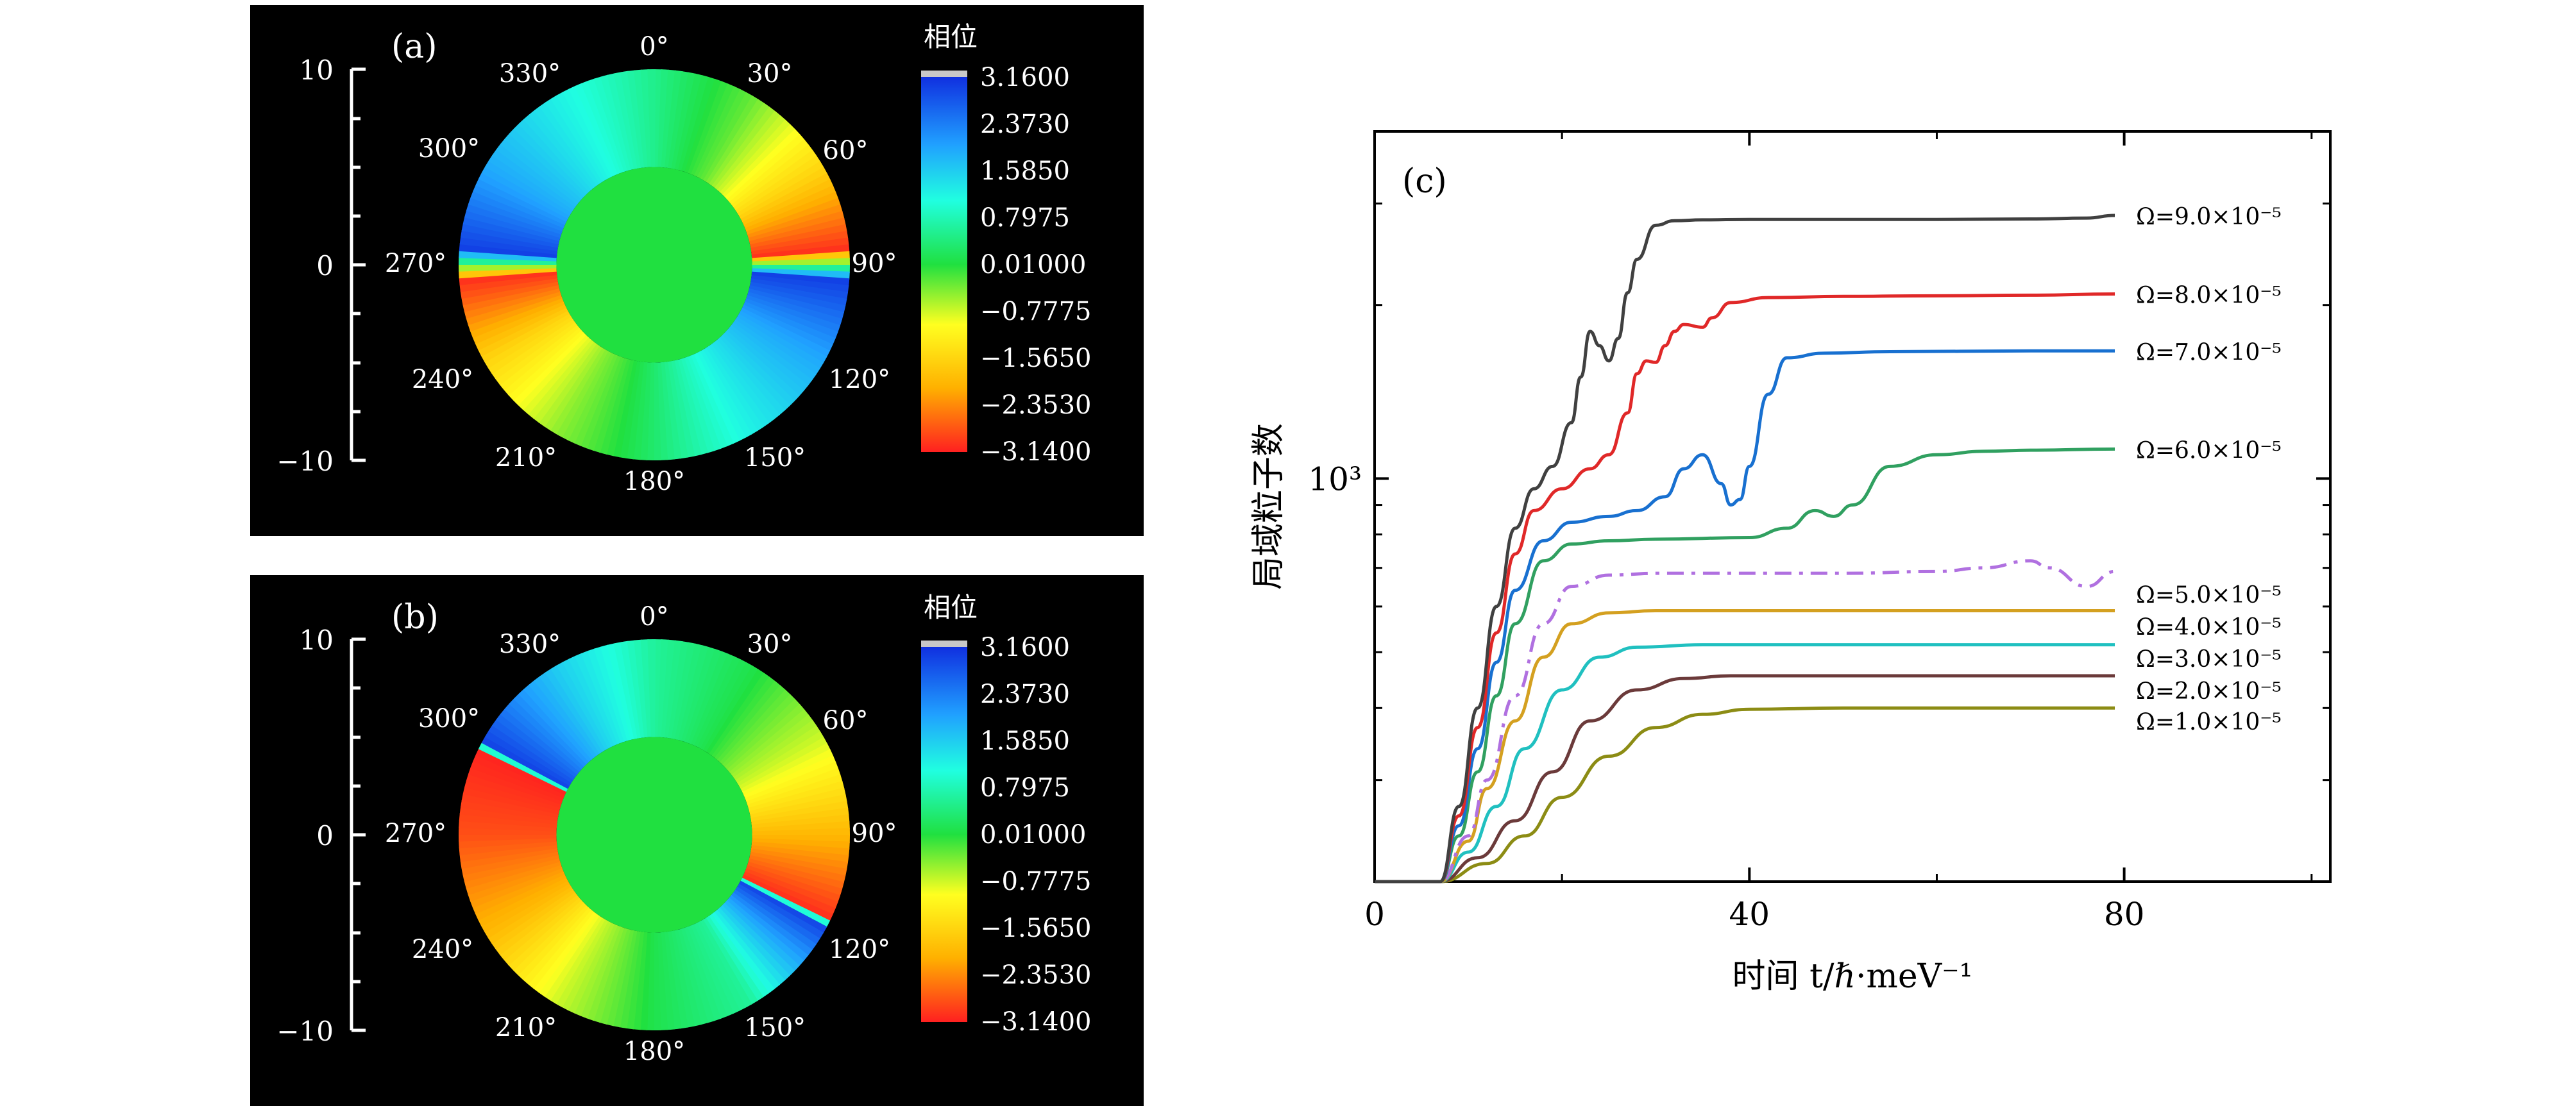 Image resolution: width=2576 pixels, height=1106 pixels. What do you see at coordinates (846, 150) in the screenshot?
I see `angle-label-60: 60°` at bounding box center [846, 150].